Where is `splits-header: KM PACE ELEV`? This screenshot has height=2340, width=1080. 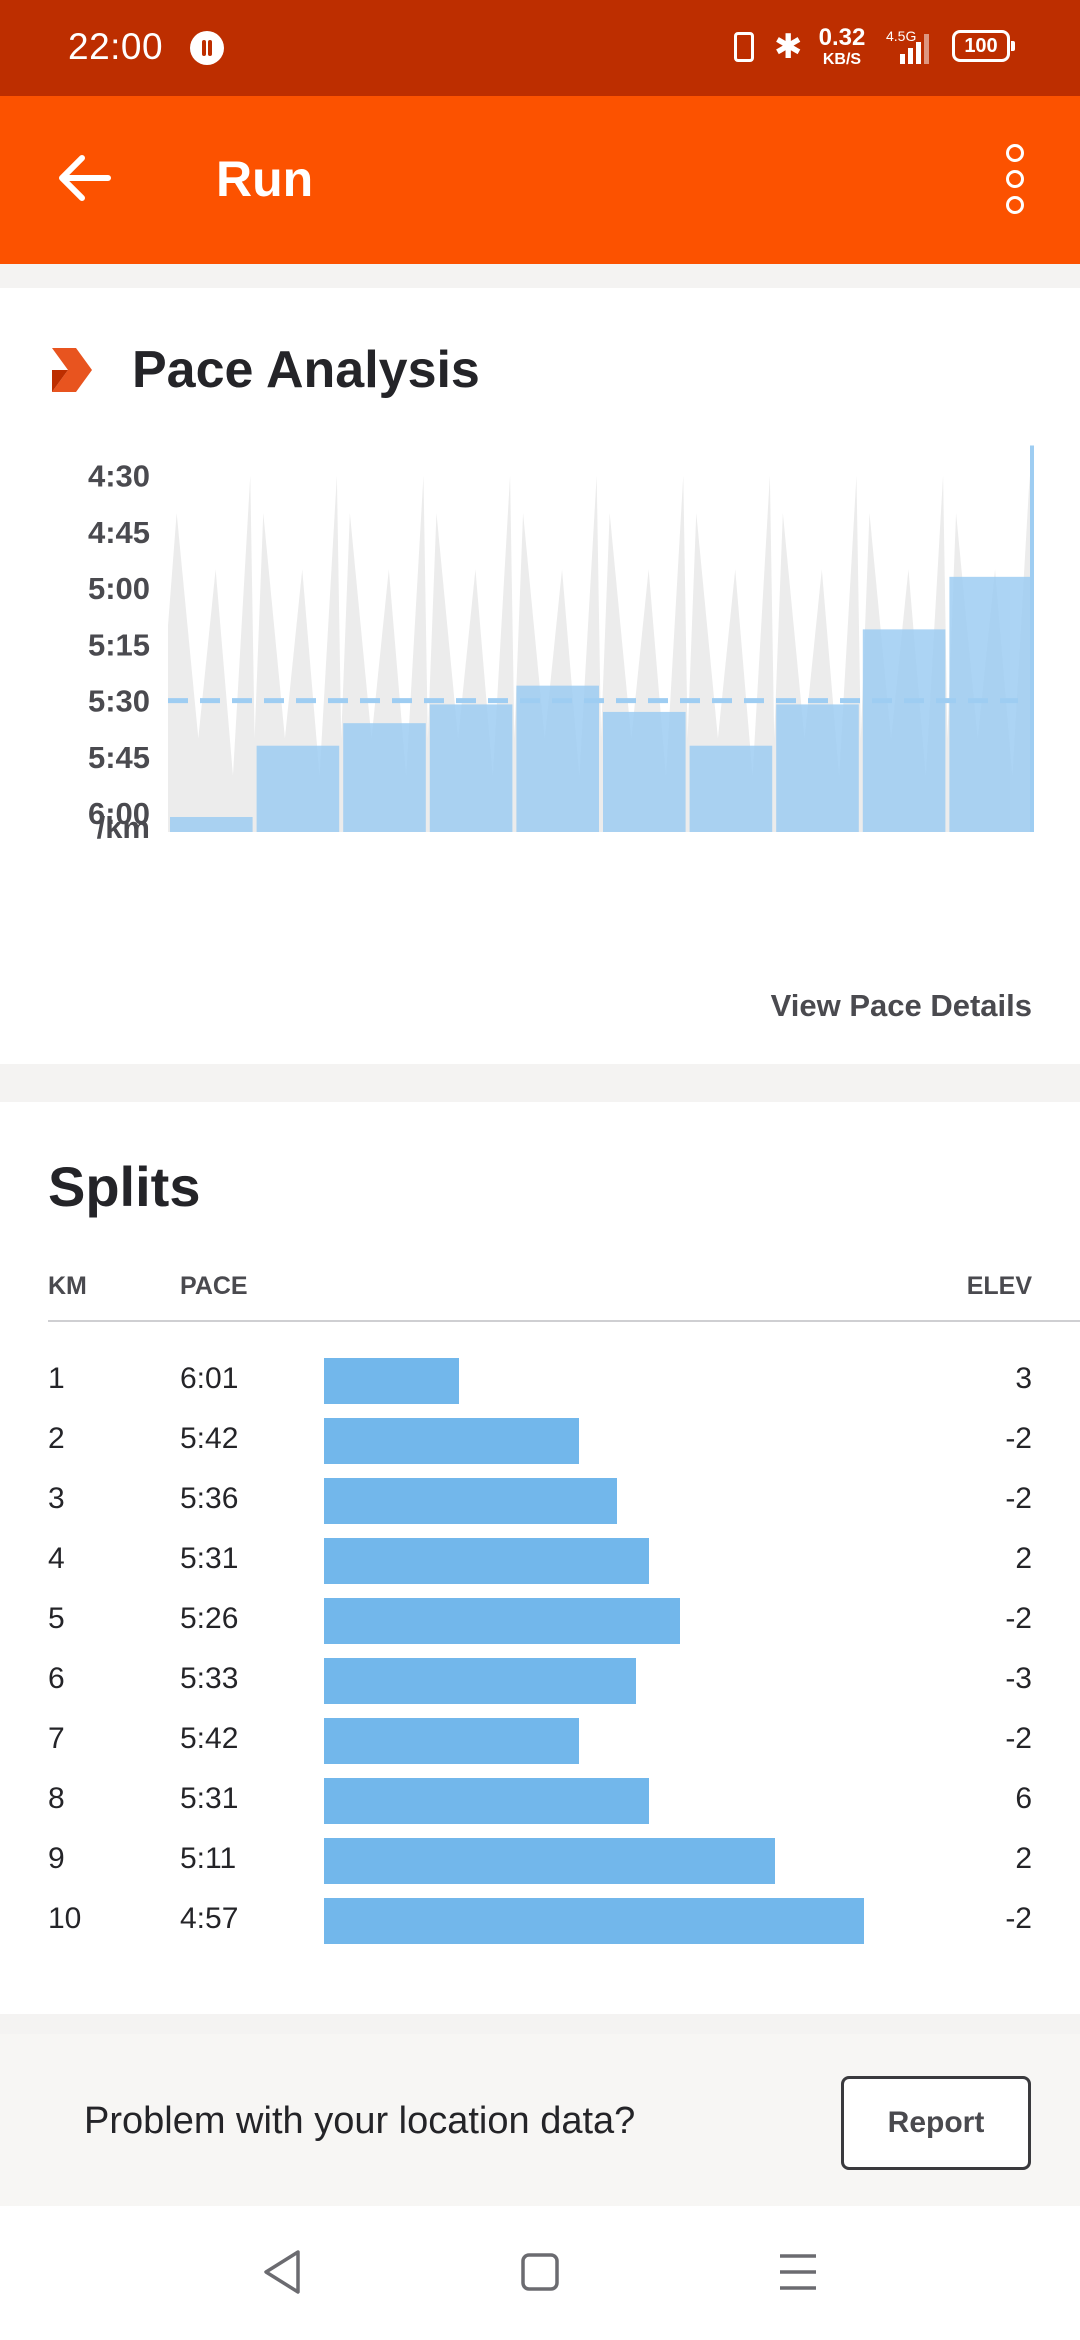
splits-header: KM PACE ELEV is located at coordinates (564, 1296).